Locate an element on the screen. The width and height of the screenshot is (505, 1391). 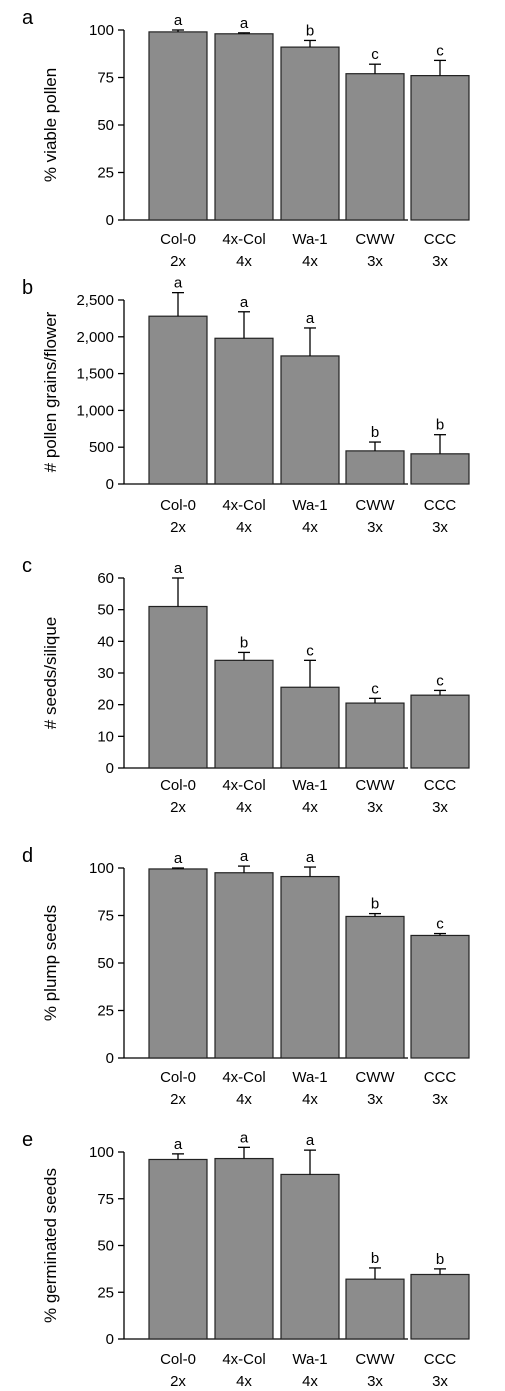
y-tick-label: 60 is located at coordinates (105, 578).